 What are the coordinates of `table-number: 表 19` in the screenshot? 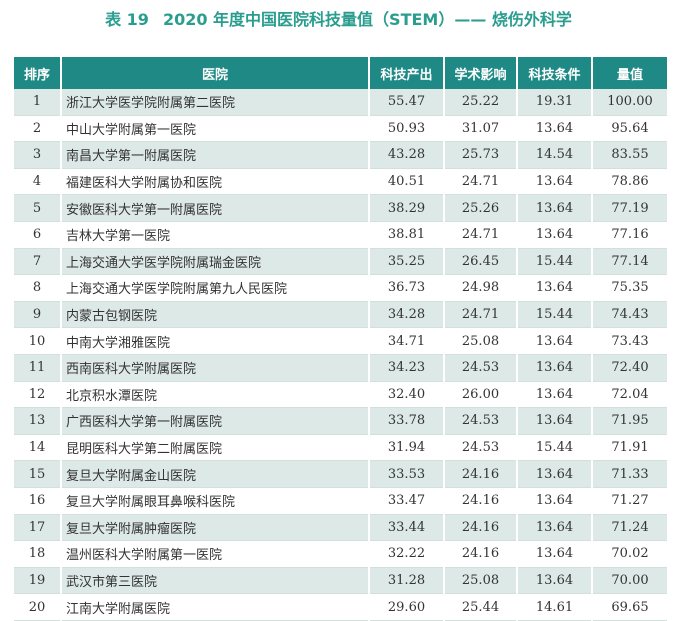 It's located at (127, 19).